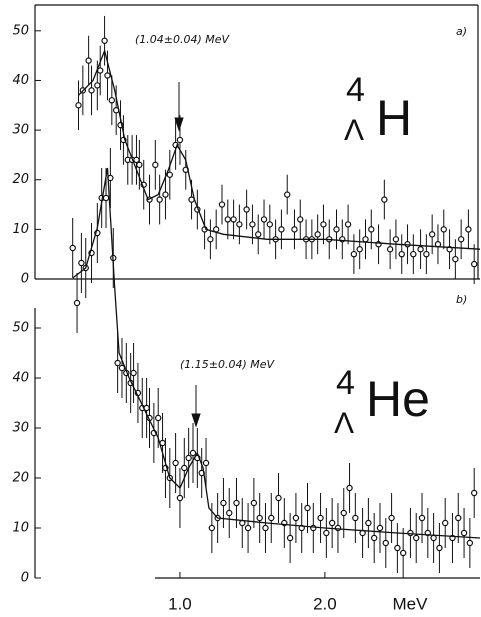  Describe the element at coordinates (394, 118) in the screenshot. I see `element: H` at that location.